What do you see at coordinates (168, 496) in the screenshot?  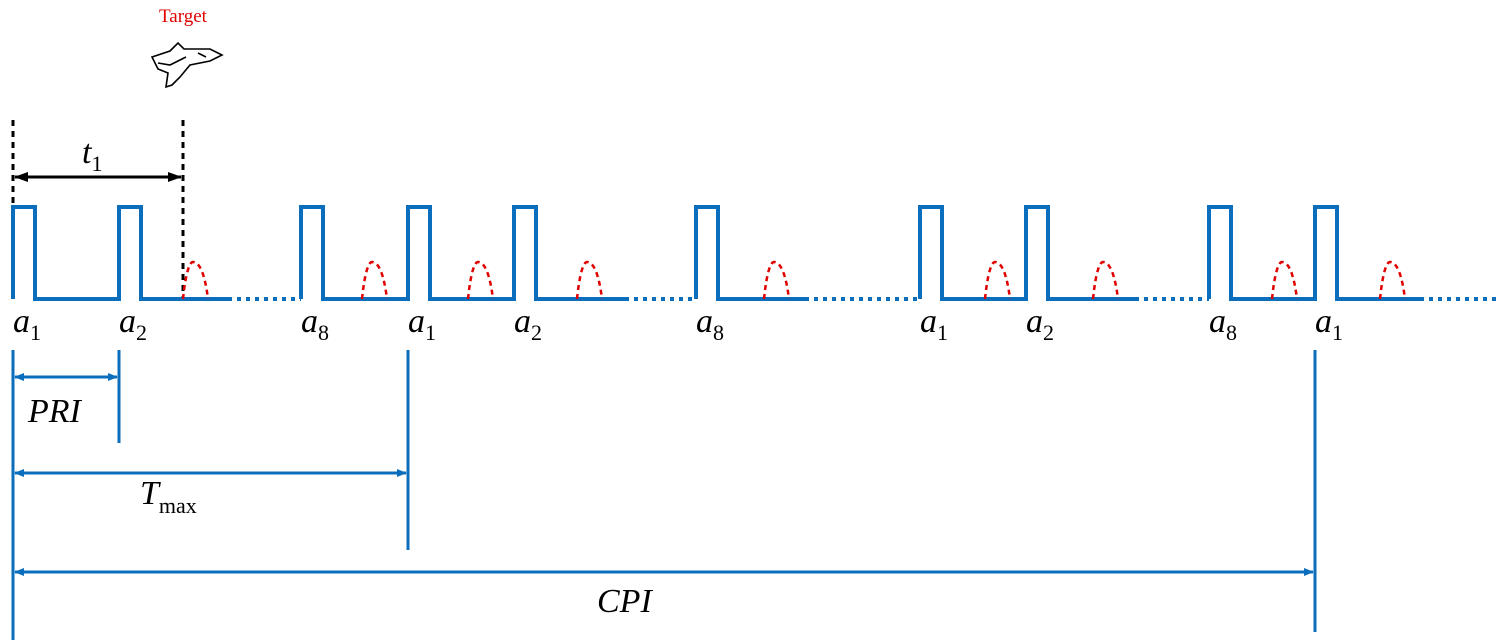 I see `tmax-label: Tmax` at bounding box center [168, 496].